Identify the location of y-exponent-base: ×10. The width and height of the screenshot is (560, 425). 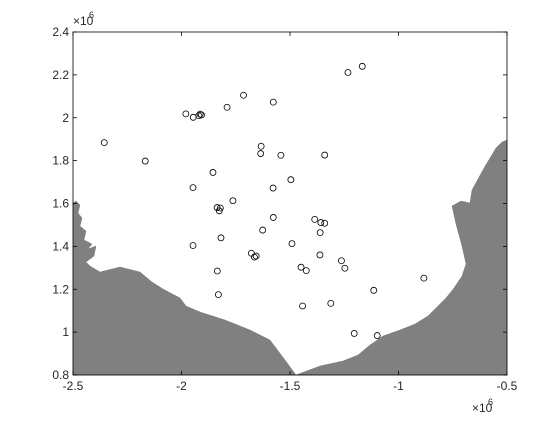
(83, 21).